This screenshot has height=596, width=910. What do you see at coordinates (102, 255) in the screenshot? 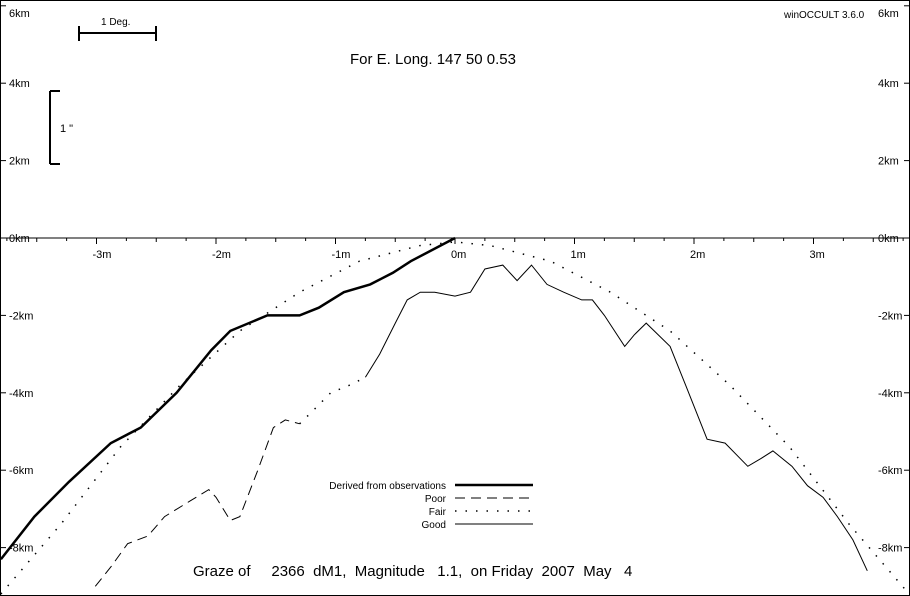
I see `x-tick-label: -3m` at bounding box center [102, 255].